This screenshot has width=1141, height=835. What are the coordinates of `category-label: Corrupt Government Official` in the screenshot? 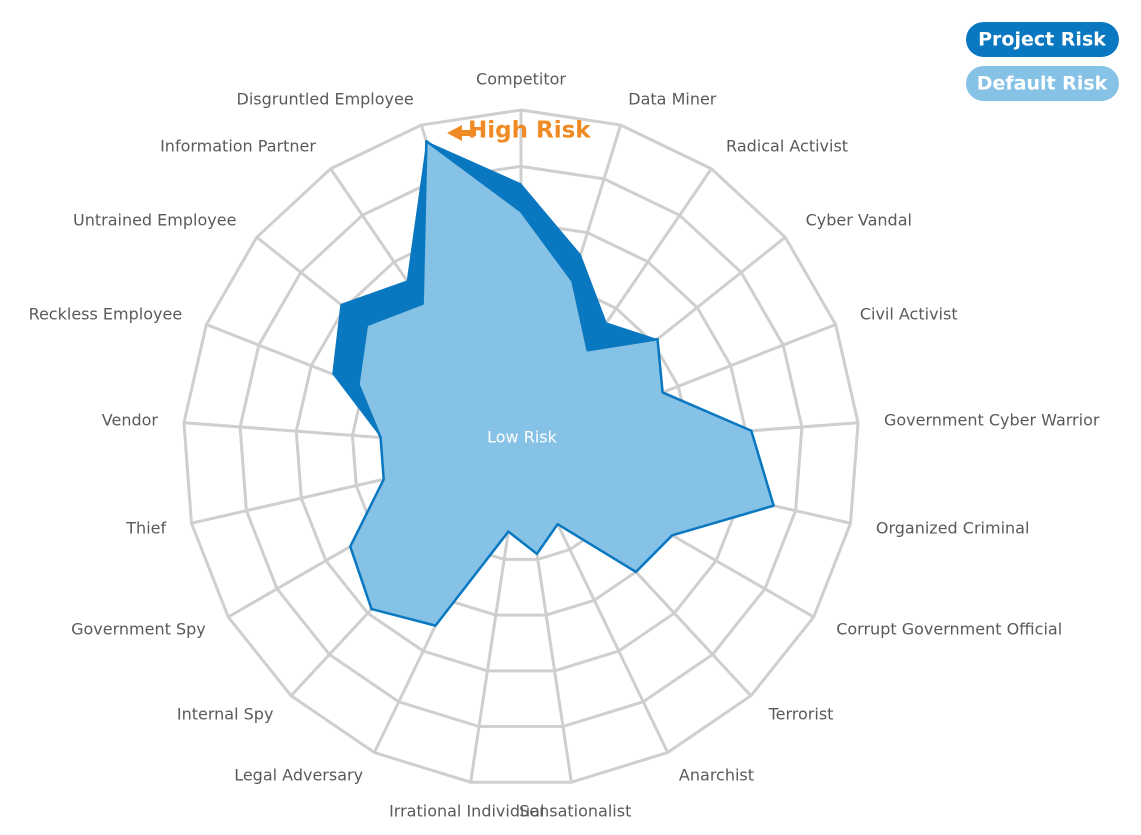 It's located at (949, 629).